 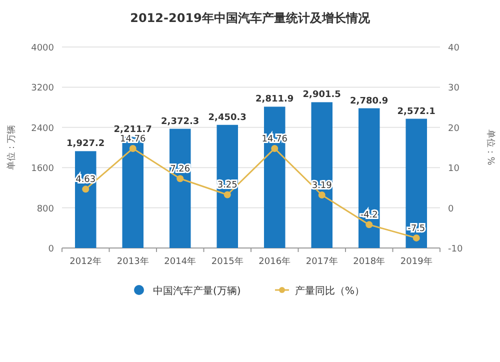 I want to click on chart-title: 2012-2019年中国汽车产量统计及增长情况, so click(x=250, y=18).